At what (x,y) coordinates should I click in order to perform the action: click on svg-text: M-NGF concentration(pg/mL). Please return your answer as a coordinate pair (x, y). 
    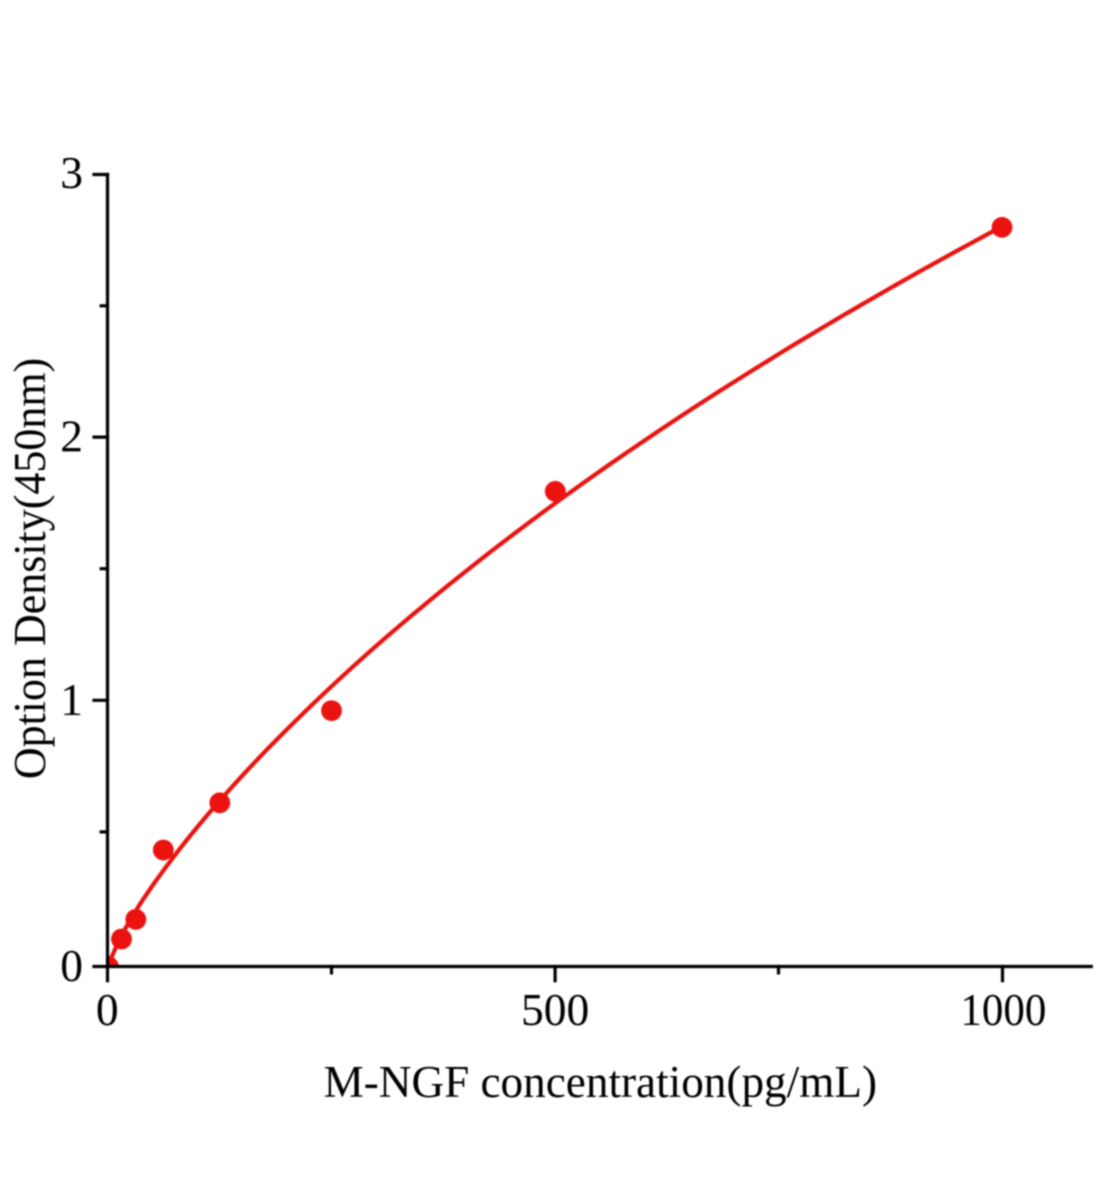
    Looking at the image, I should click on (600, 1082).